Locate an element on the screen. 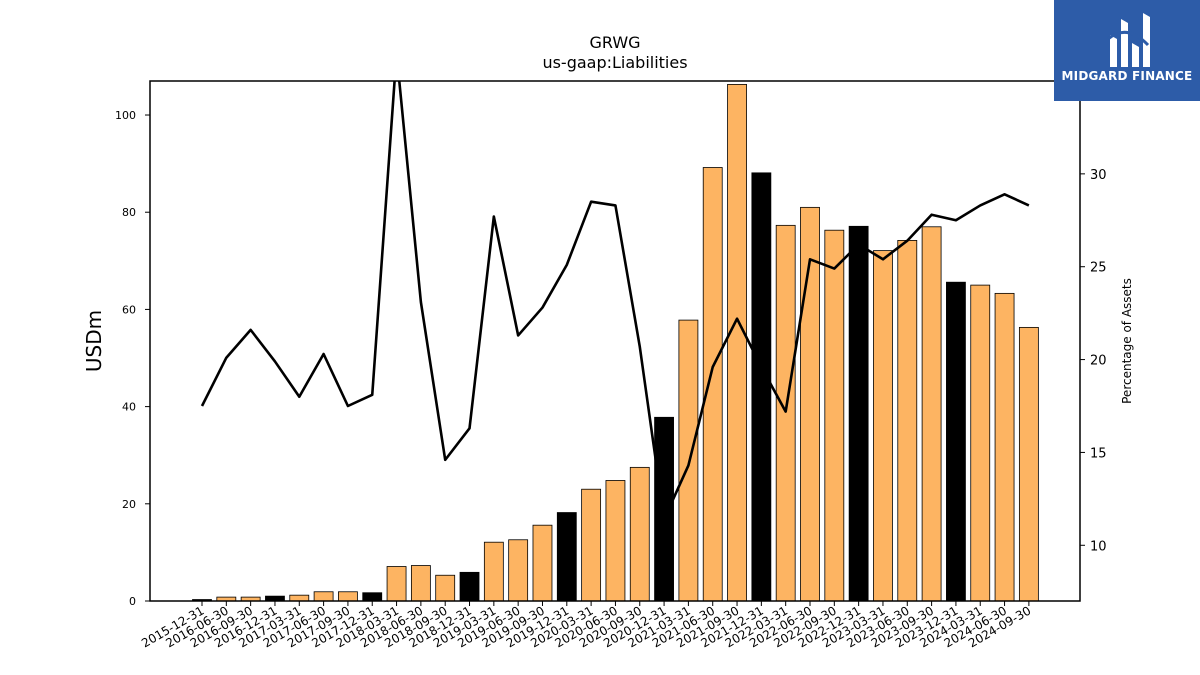 The height and width of the screenshot is (675, 1200). y-tick-label: 20 is located at coordinates (129, 504).